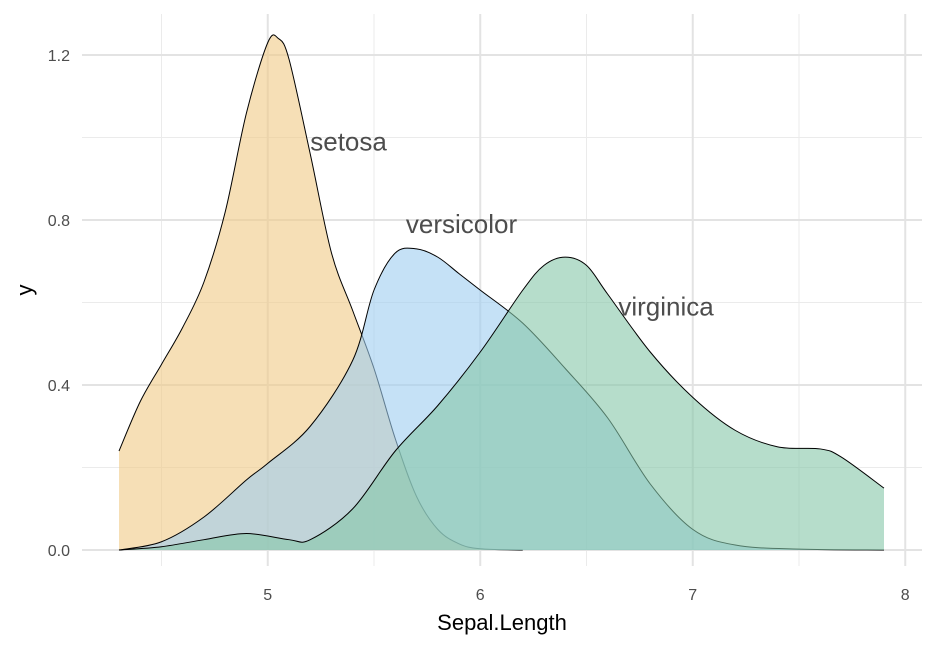 Image resolution: width=936 pixels, height=648 pixels. Describe the element at coordinates (59, 56) in the screenshot. I see `y-tick-label: 1.2` at that location.